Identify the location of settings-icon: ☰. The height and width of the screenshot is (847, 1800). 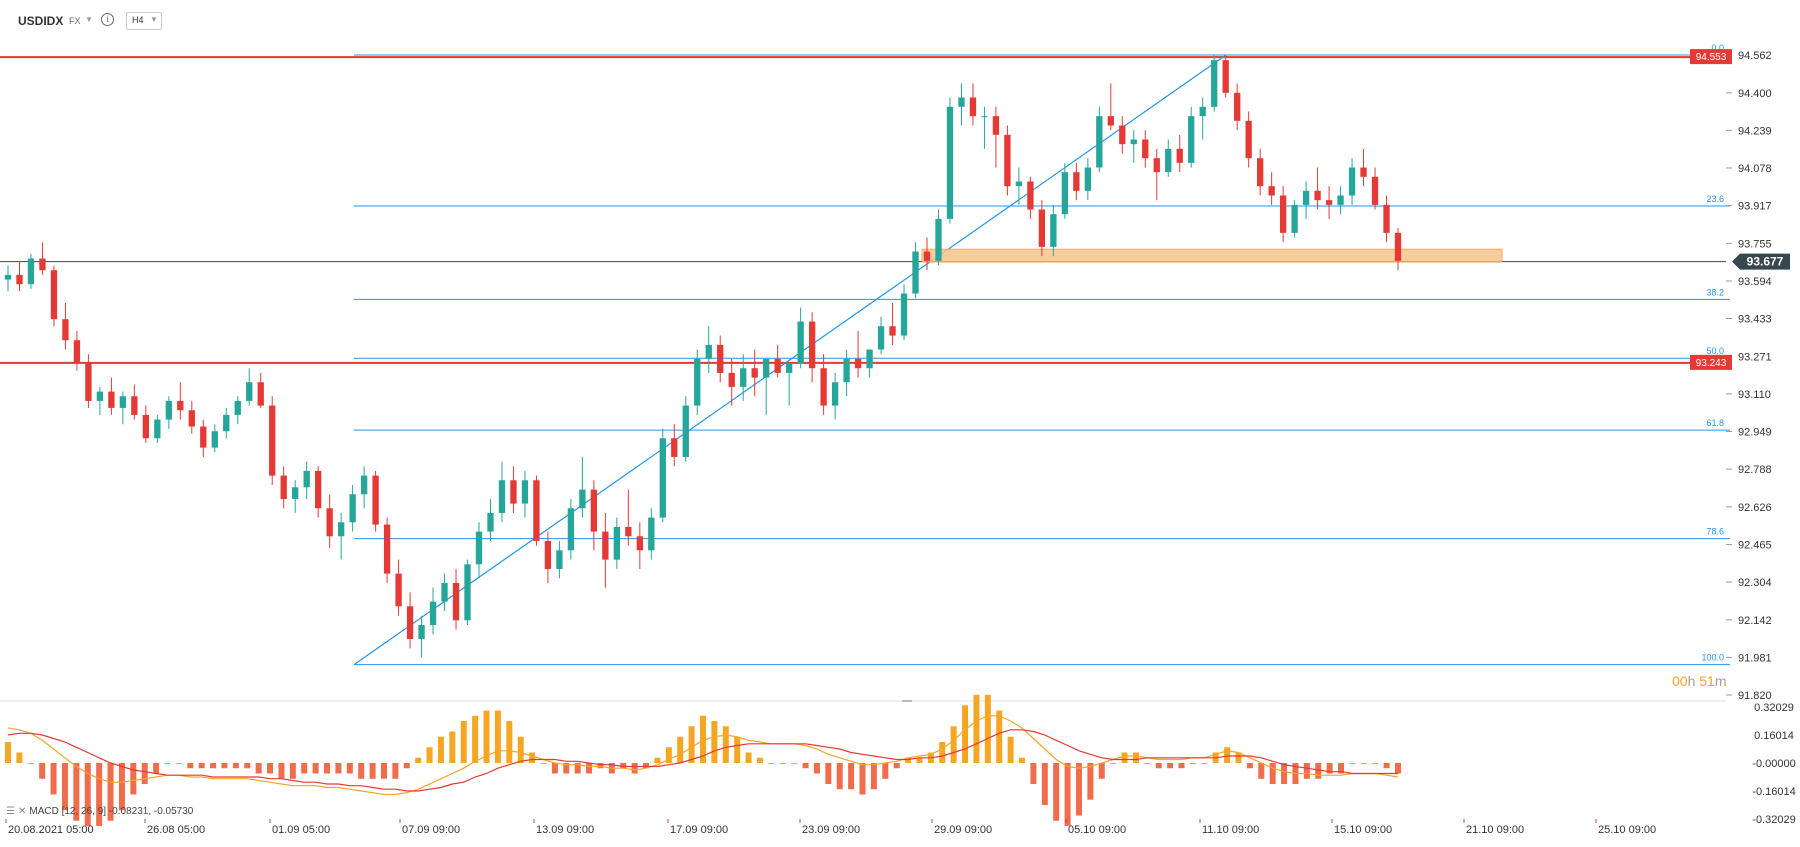
(10, 811).